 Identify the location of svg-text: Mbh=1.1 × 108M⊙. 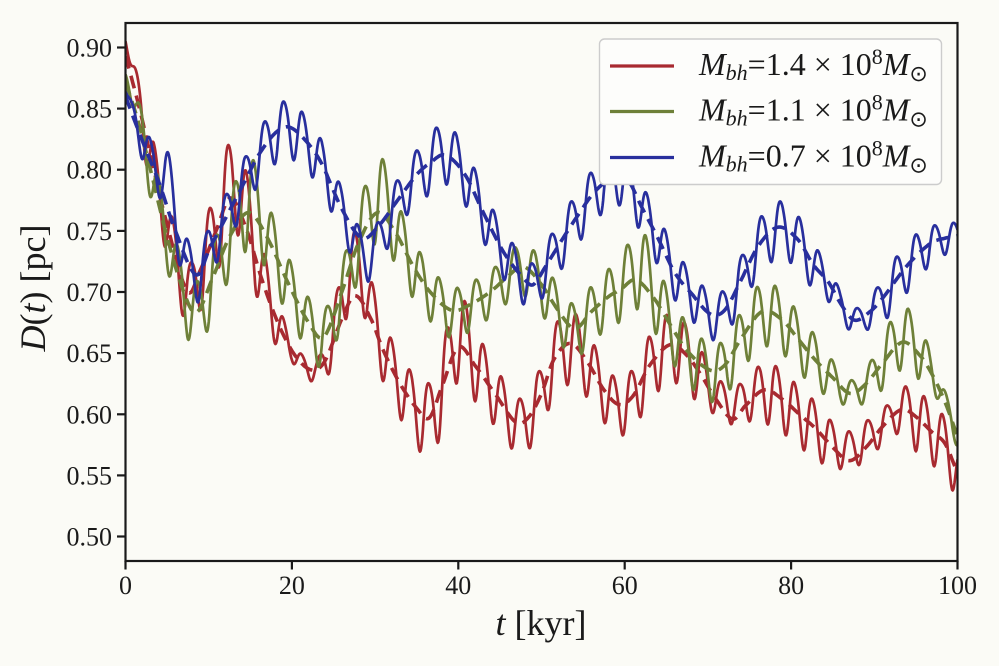
(813, 111).